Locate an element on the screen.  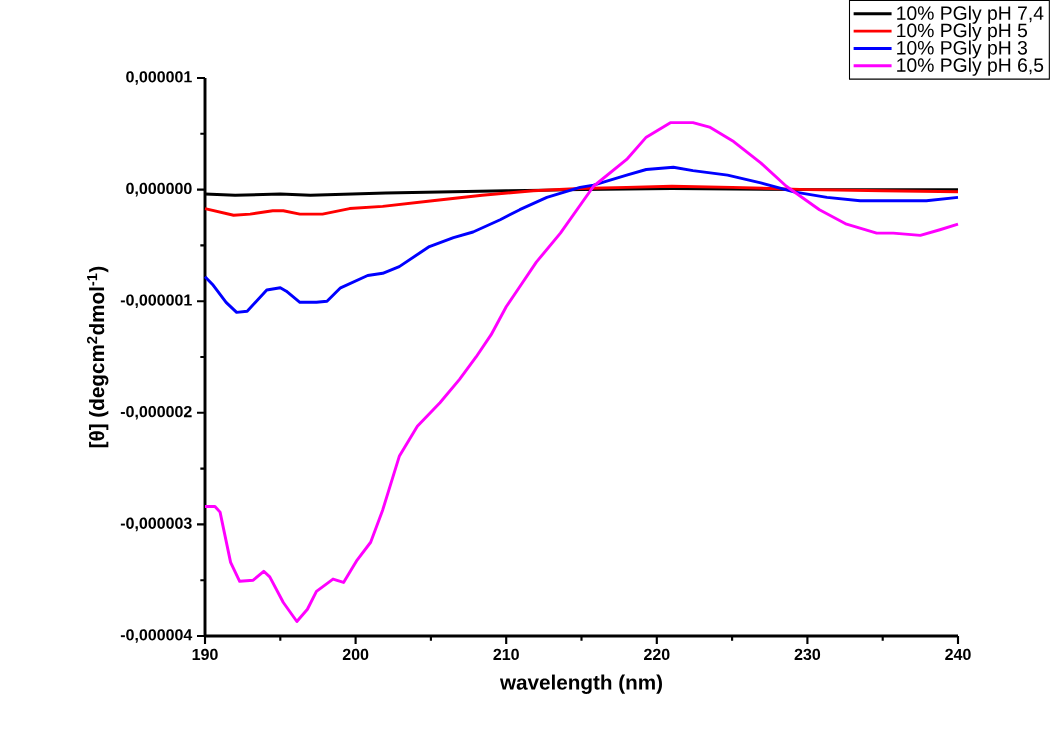
y-tick-label: -0,000001 is located at coordinates (156, 301).